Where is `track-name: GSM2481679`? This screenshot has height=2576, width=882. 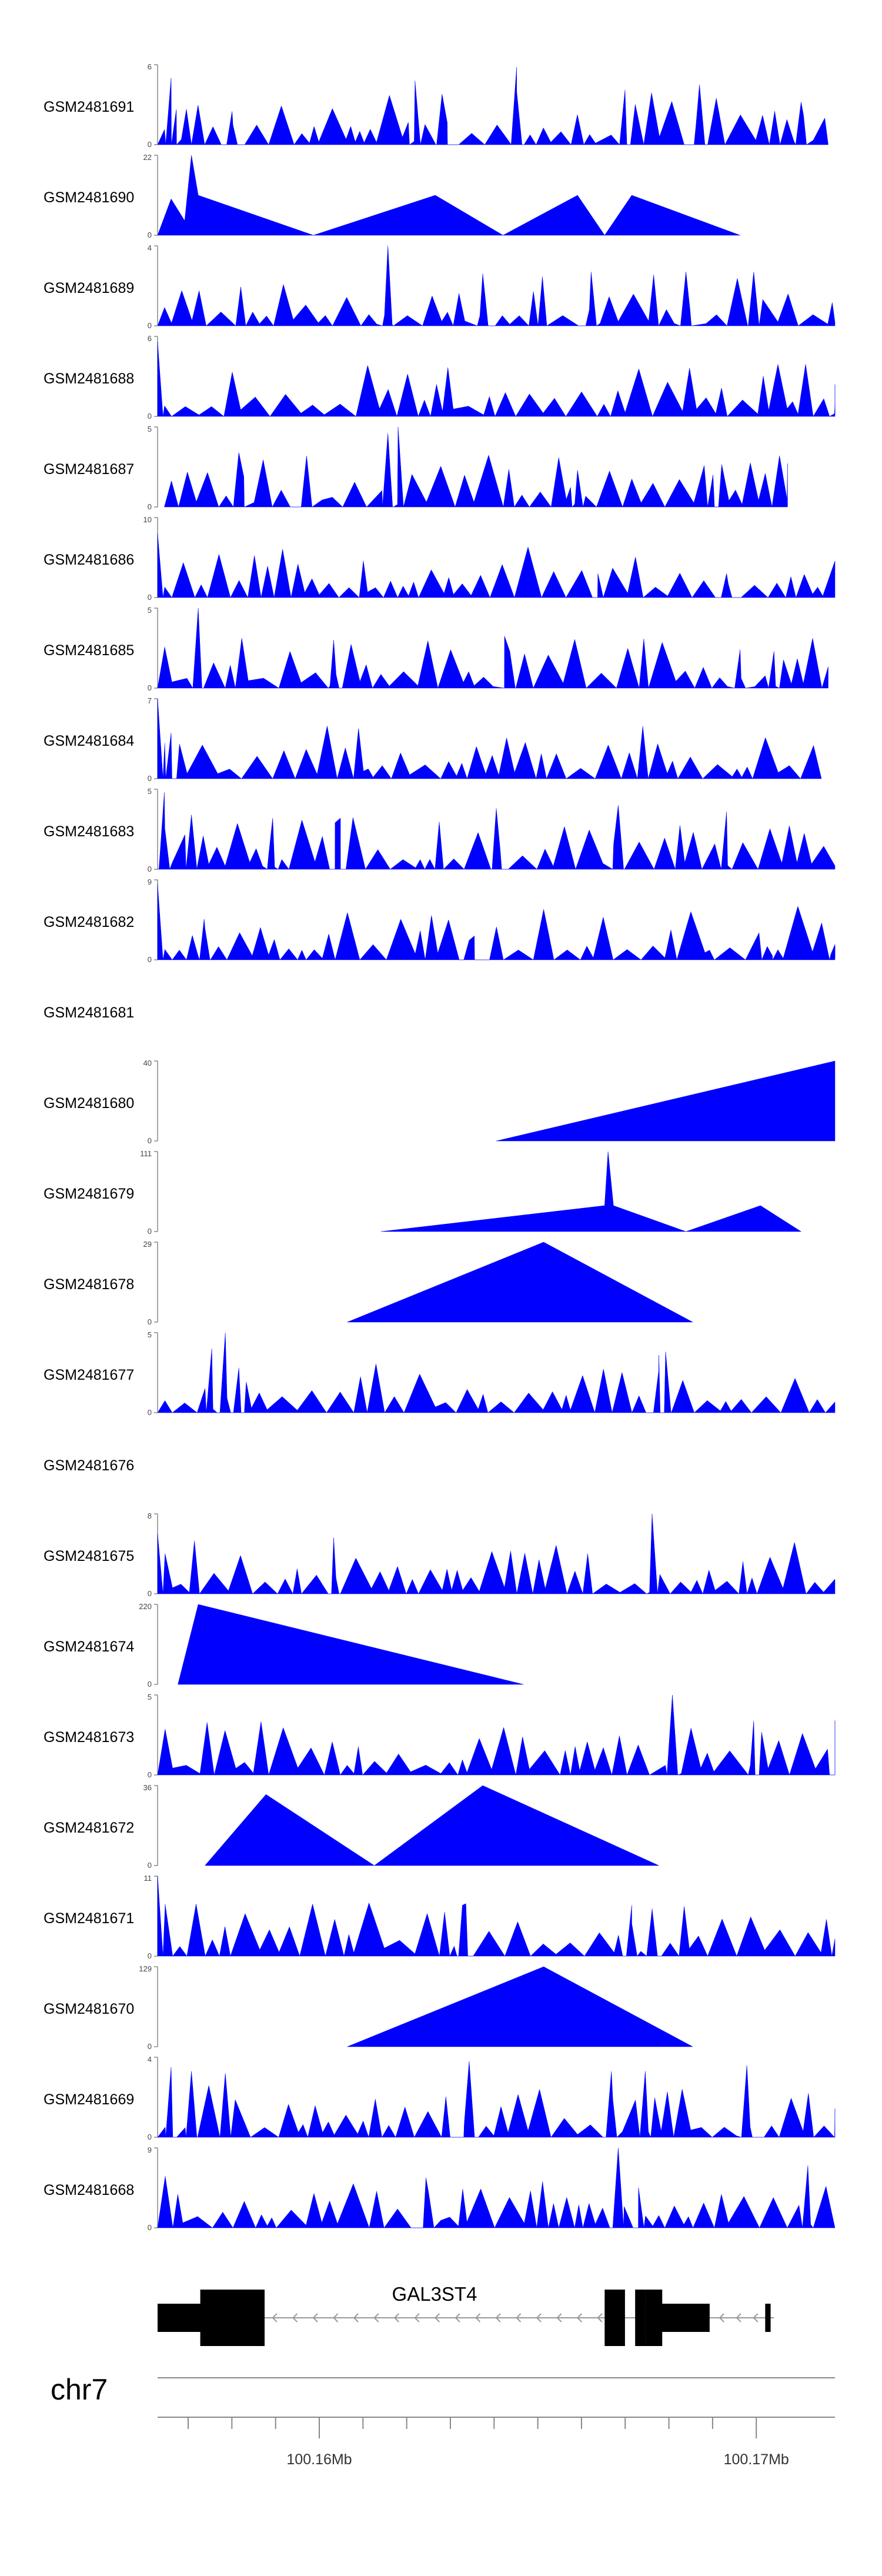 track-name: GSM2481679 is located at coordinates (89, 1194).